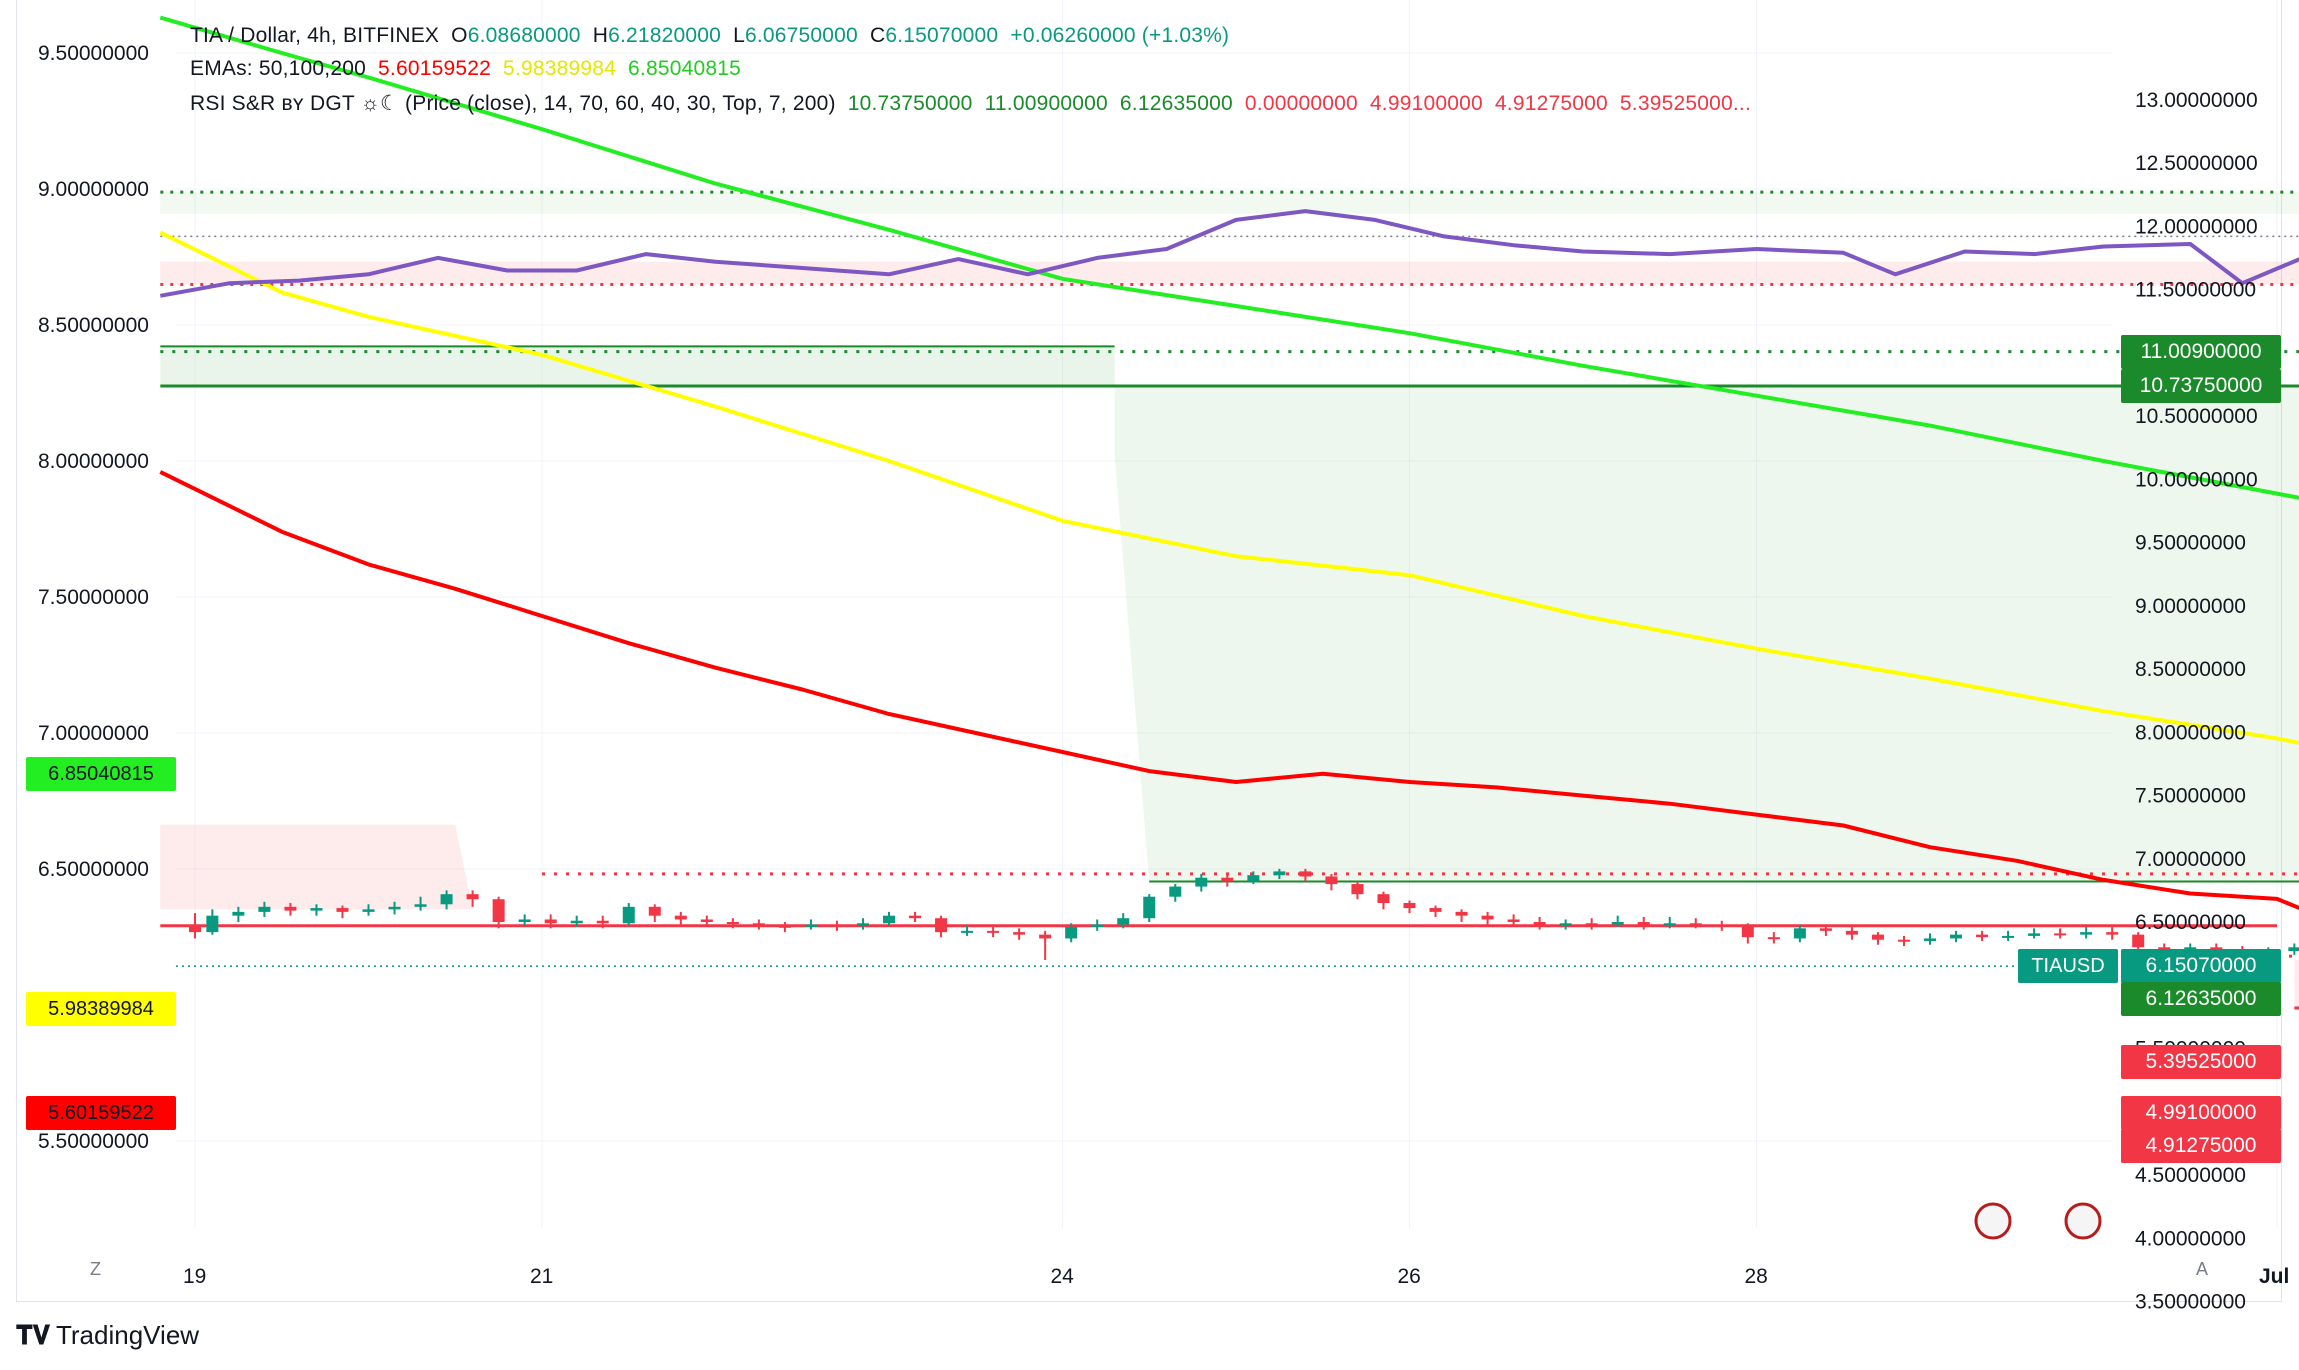 The width and height of the screenshot is (2299, 1370). What do you see at coordinates (2195, 290) in the screenshot?
I see `right-axis-tick: 11.50000000` at bounding box center [2195, 290].